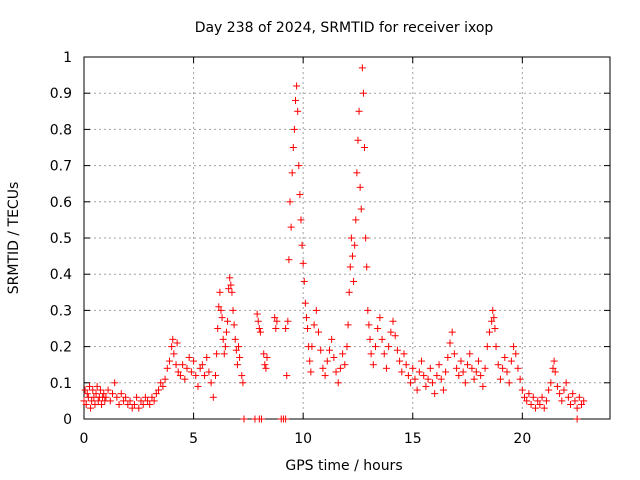  I want to click on x-tick-label: 0, so click(84, 439).